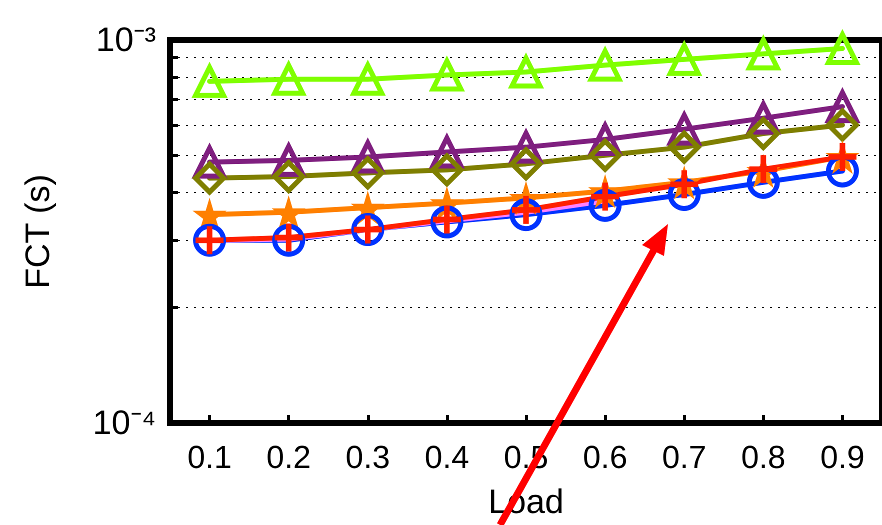 This screenshot has height=525, width=882. I want to click on x-tick-label: 0.3, so click(368, 457).